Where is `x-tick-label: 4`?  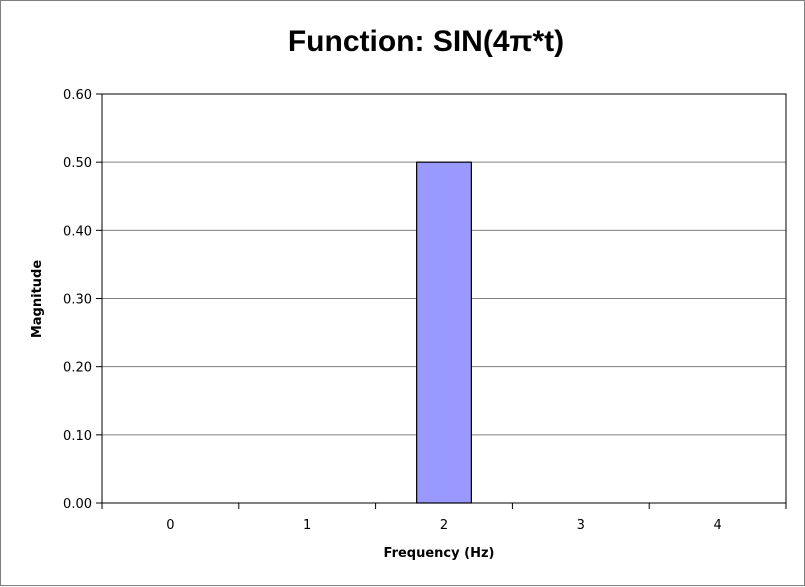 x-tick-label: 4 is located at coordinates (717, 525).